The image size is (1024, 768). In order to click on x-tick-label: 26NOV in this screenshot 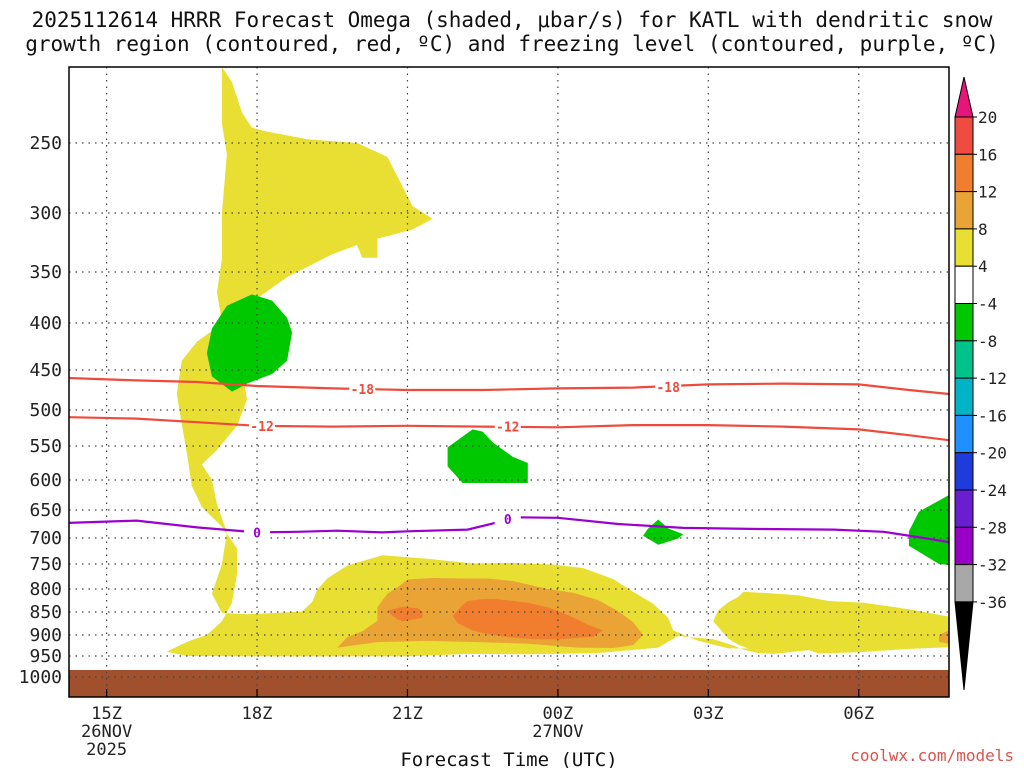, I will do `click(106, 732)`.